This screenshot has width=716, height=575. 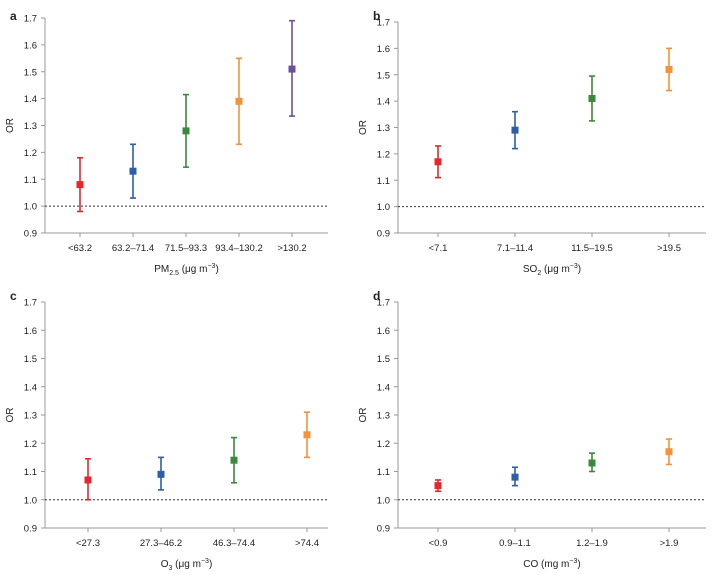 What do you see at coordinates (669, 248) in the screenshot?
I see `x-tick-label: >19.5` at bounding box center [669, 248].